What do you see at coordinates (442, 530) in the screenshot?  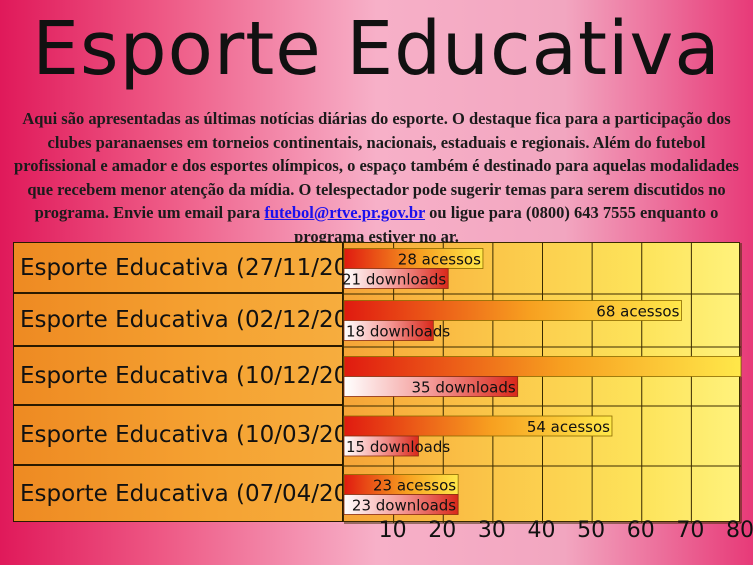 I see `x-tick-label: 20` at bounding box center [442, 530].